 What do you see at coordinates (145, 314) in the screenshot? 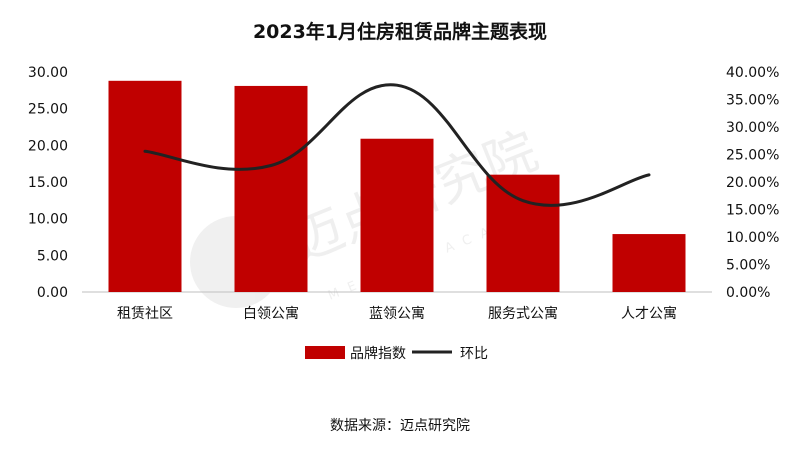
I see `x-tick-label: 租赁社区` at bounding box center [145, 314].